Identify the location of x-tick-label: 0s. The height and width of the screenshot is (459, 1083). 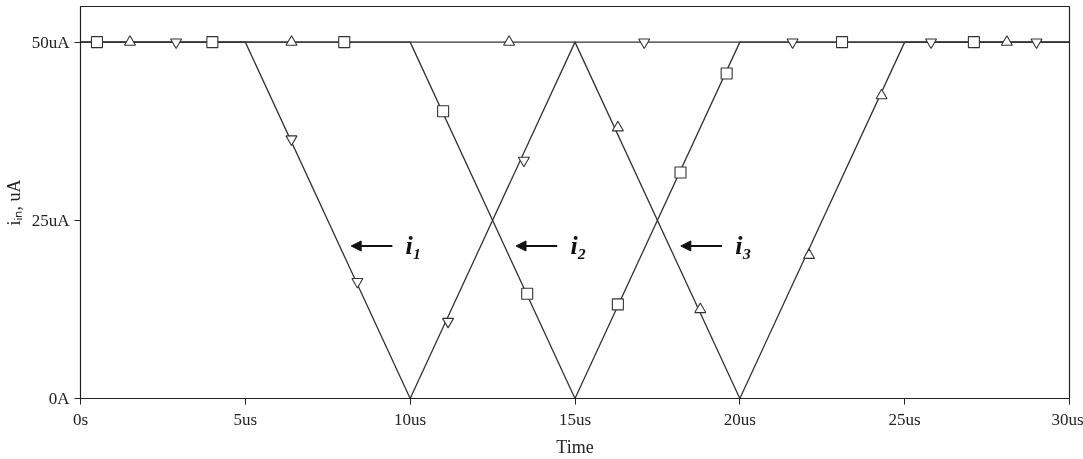
(80, 419).